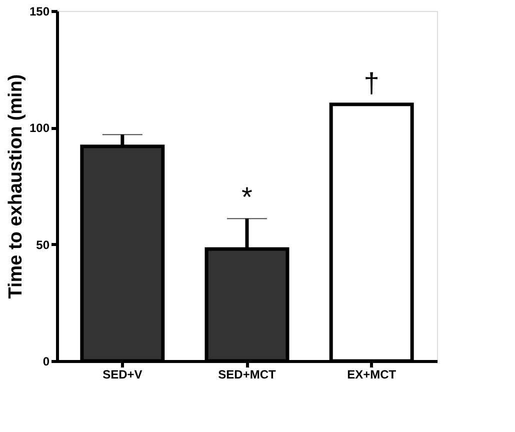  I want to click on y-tick-label: 0, so click(46, 361).